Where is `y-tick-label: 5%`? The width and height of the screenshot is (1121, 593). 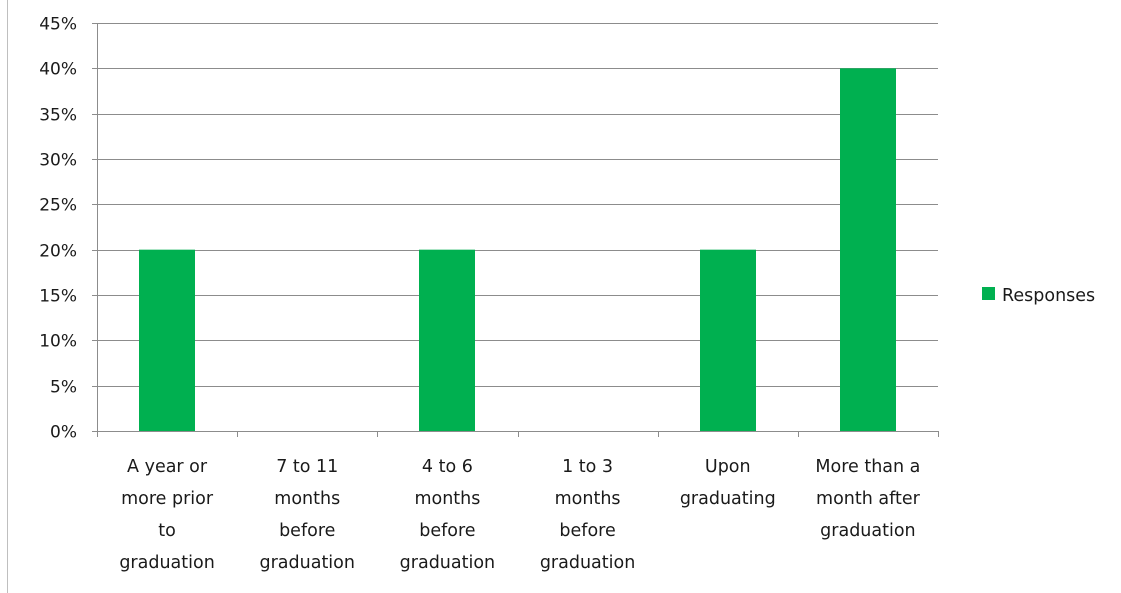
y-tick-label: 5% is located at coordinates (63, 388).